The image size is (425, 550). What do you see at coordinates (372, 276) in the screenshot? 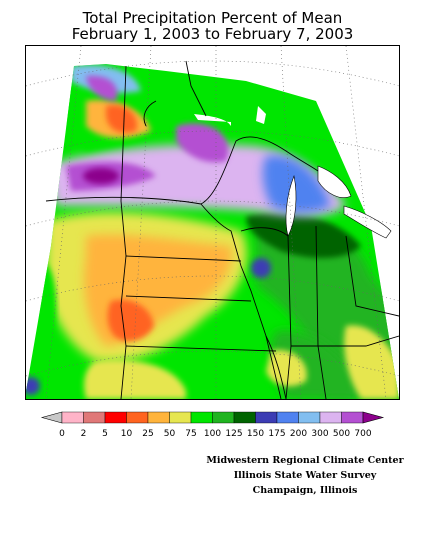
I see `state-border-oh-wv` at bounding box center [372, 276].